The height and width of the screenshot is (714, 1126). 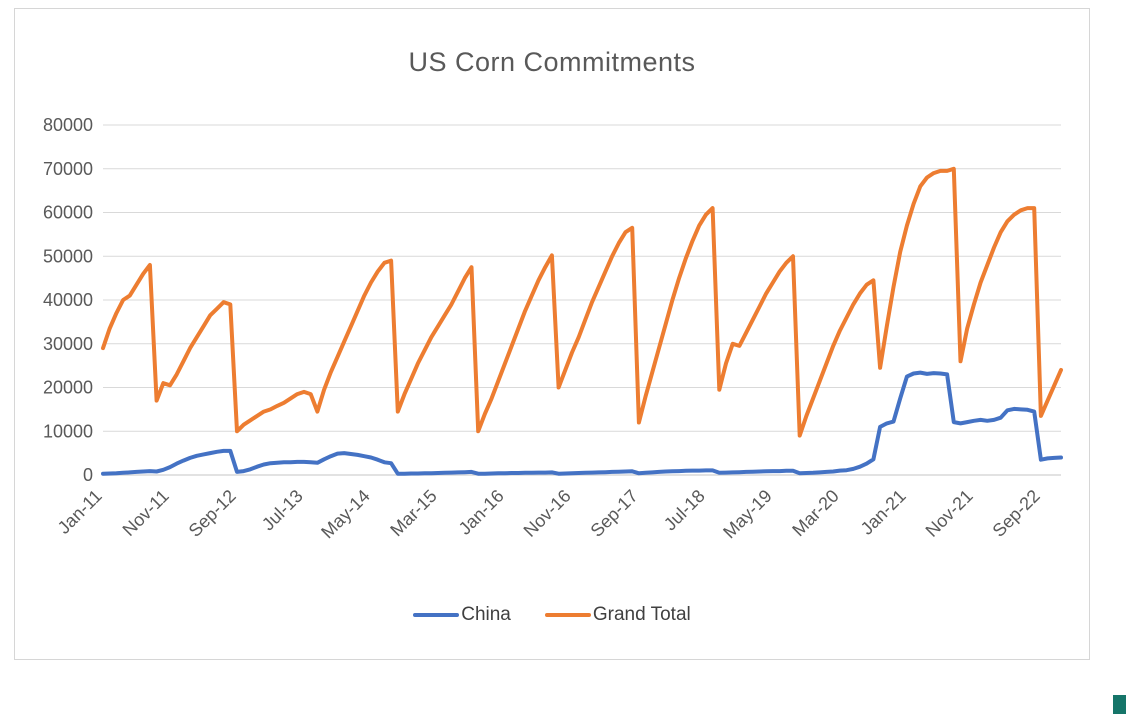 What do you see at coordinates (567, 615) in the screenshot?
I see `grand-total-line-swatch` at bounding box center [567, 615].